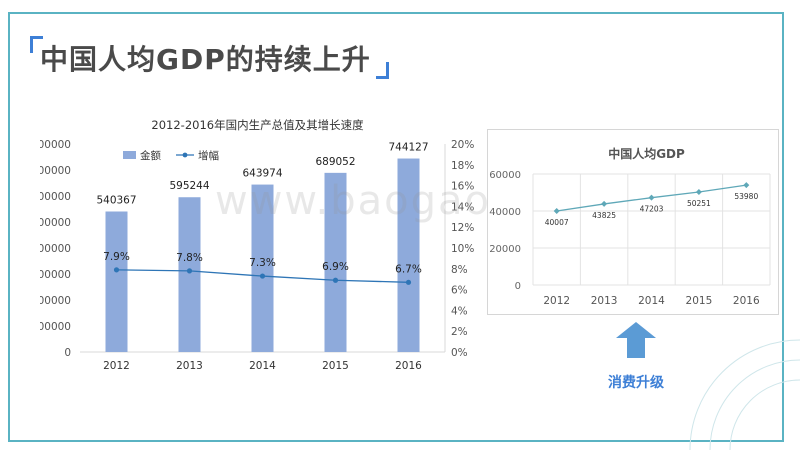 This screenshot has width=800, height=450. Describe the element at coordinates (129, 155) in the screenshot. I see `legend-swatch-amount` at that location.